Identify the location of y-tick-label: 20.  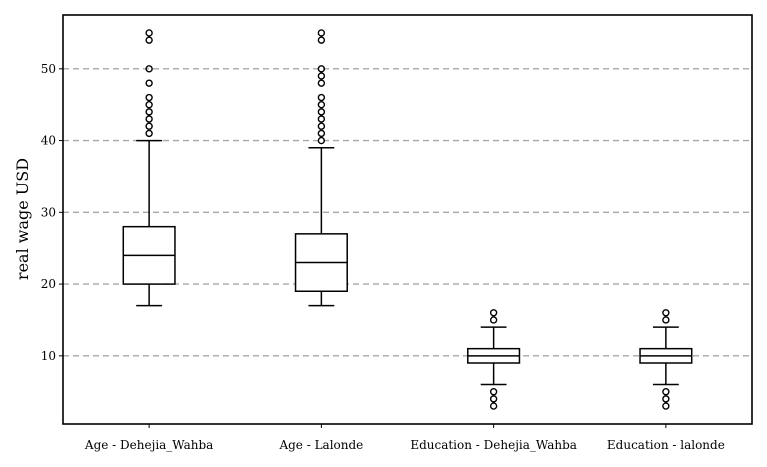
(48, 284).